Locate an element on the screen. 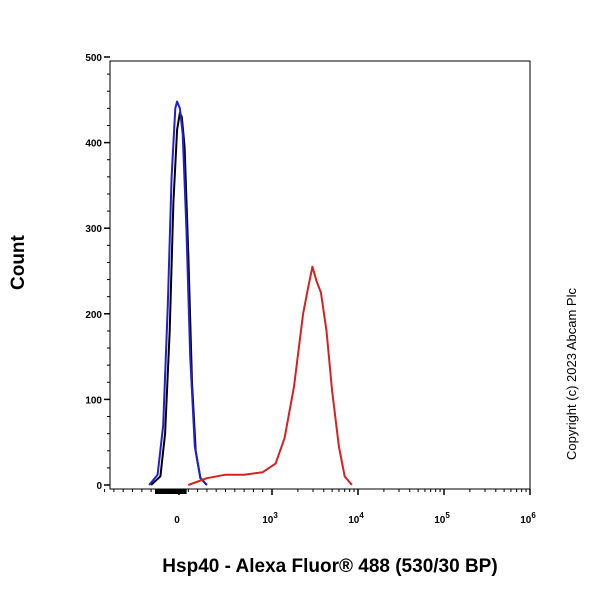  x-tick-label: 0 is located at coordinates (177, 520).